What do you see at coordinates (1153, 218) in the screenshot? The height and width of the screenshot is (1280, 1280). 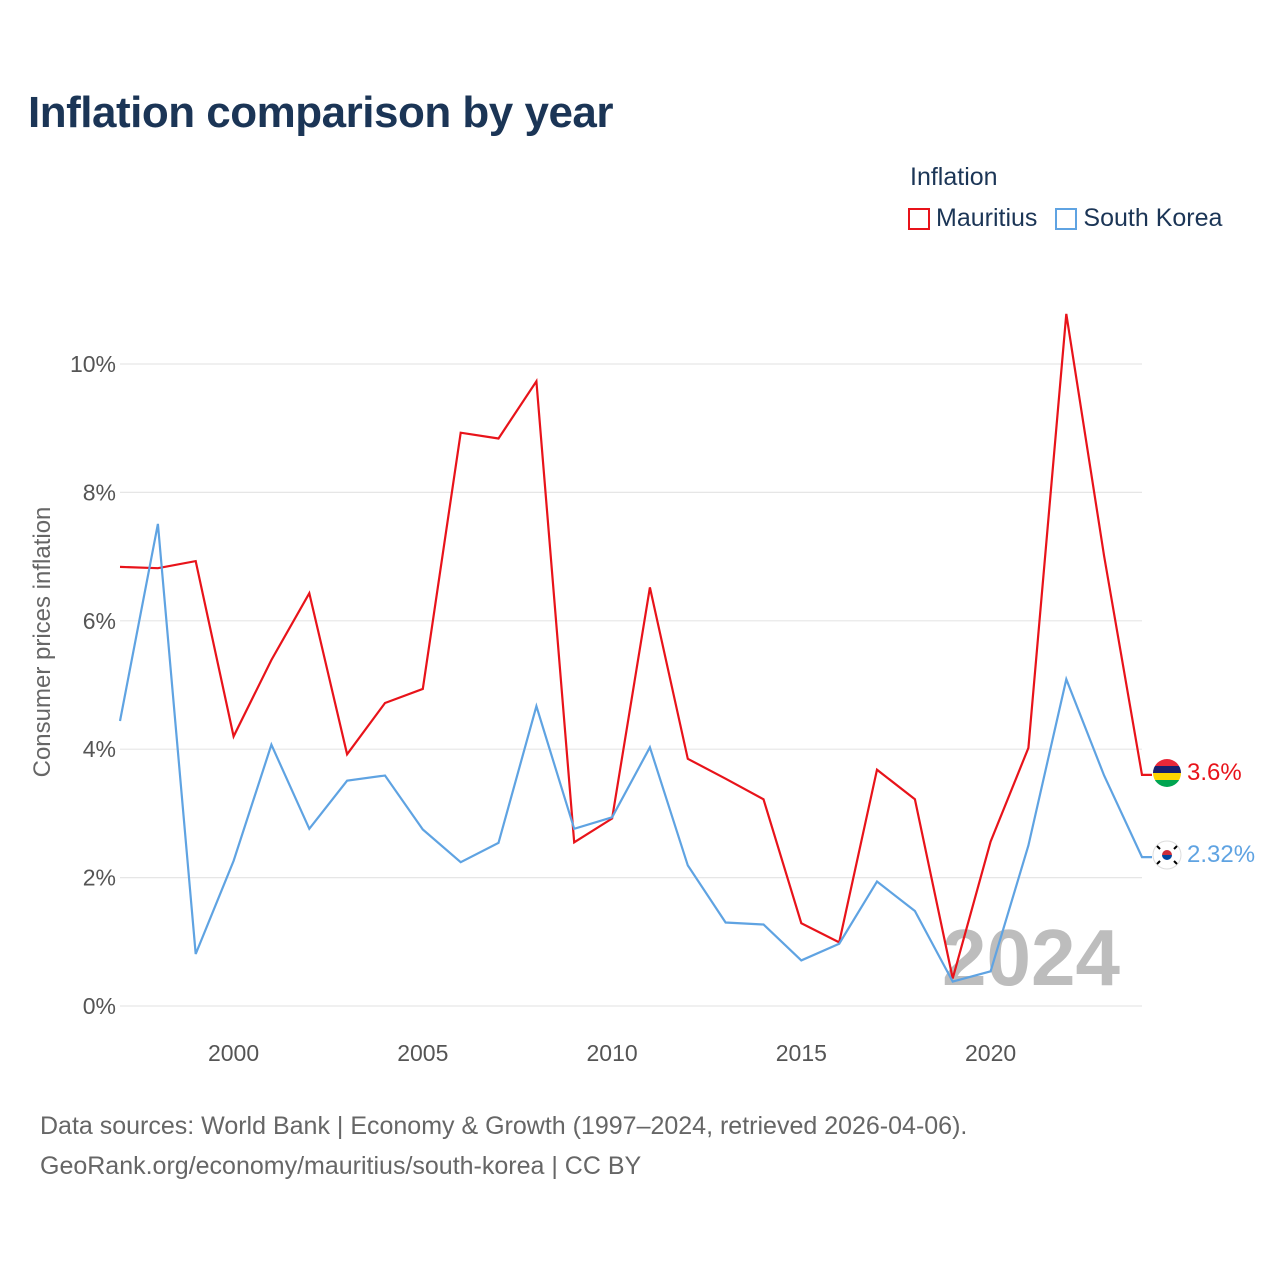 I see `legend-label-south-korea: South Korea` at bounding box center [1153, 218].